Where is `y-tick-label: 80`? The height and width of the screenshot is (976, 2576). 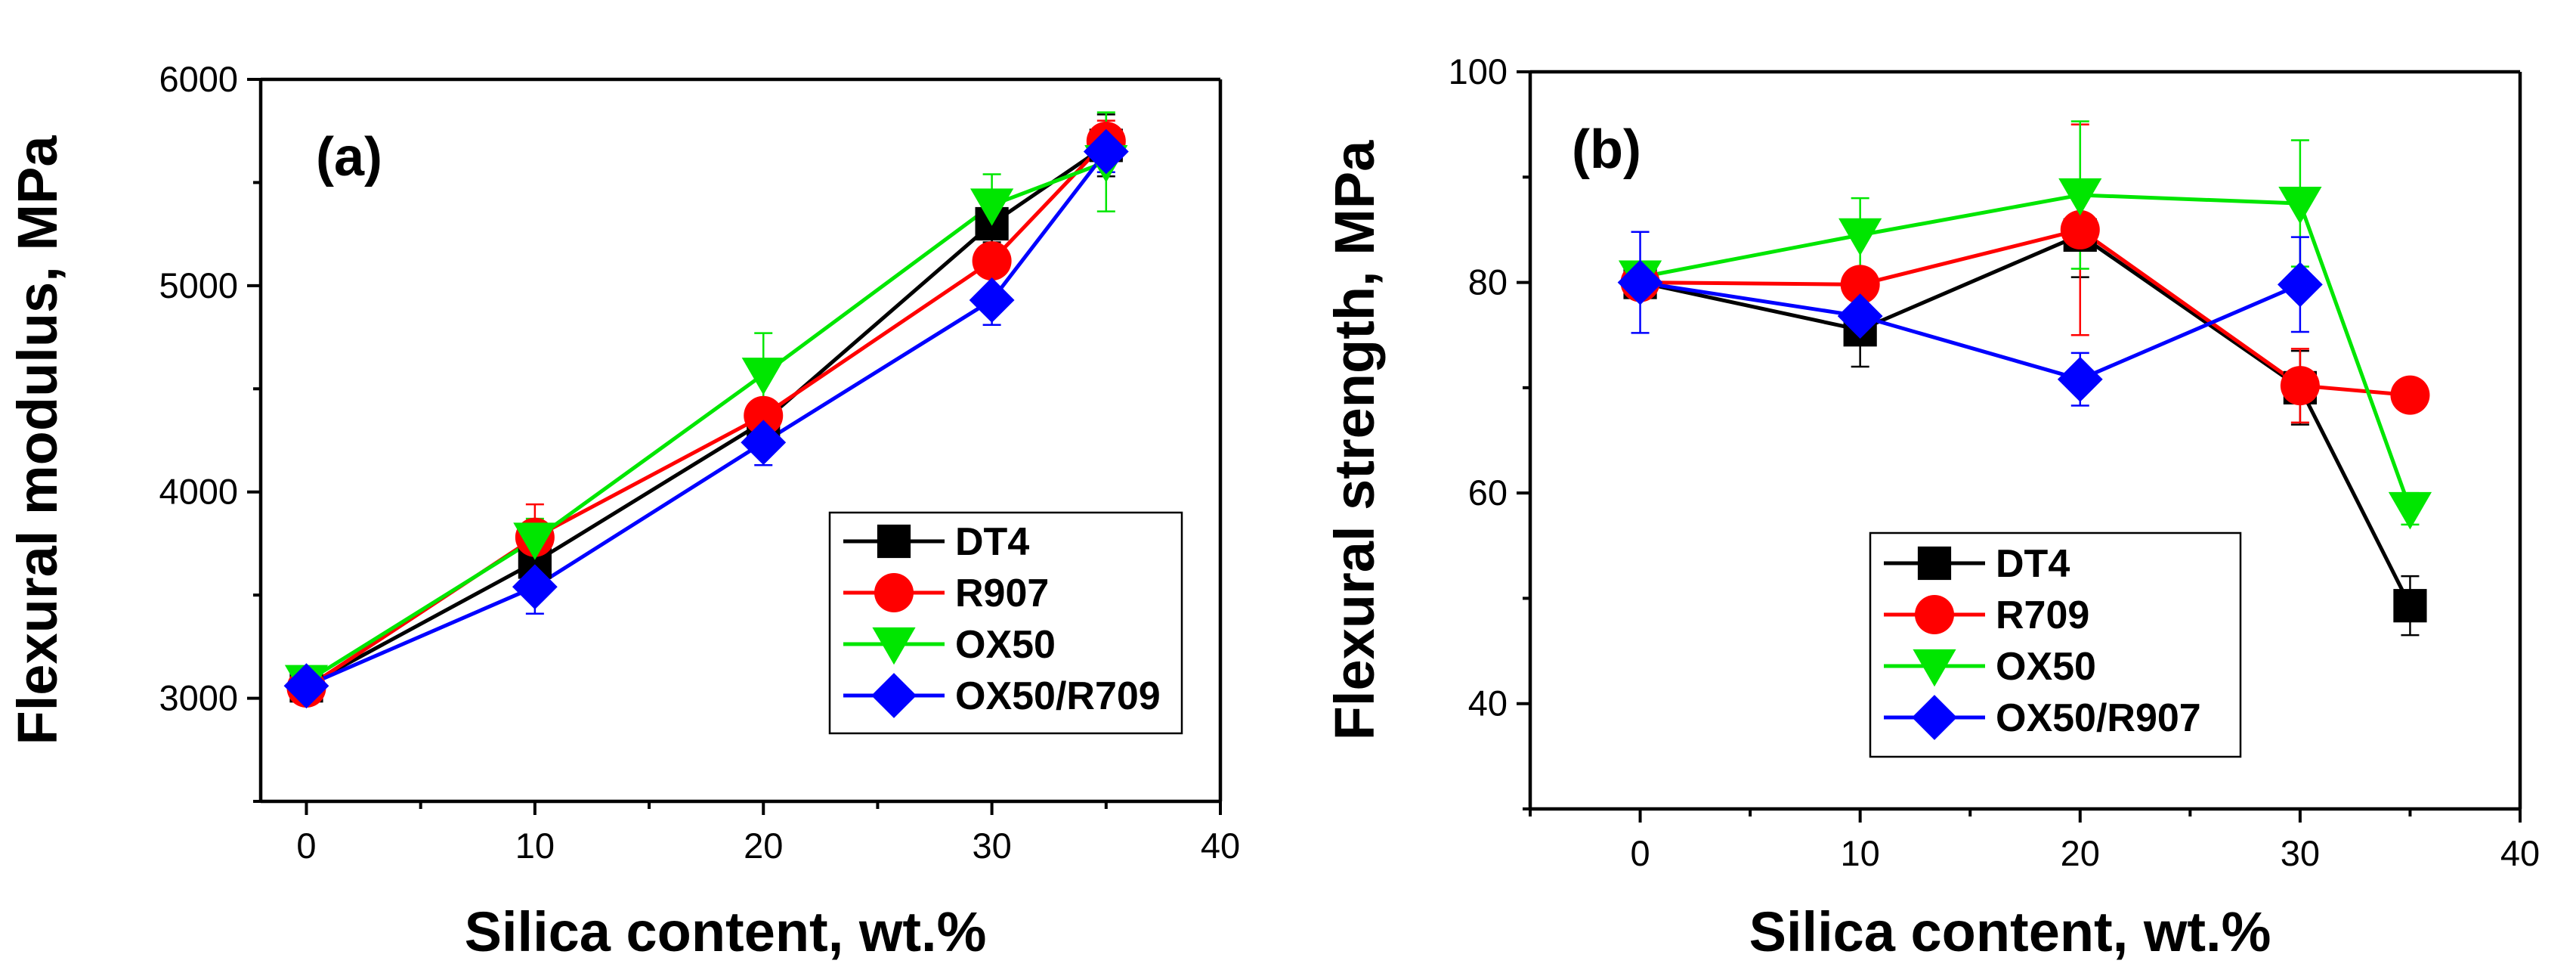
y-tick-label: 80 is located at coordinates (1488, 282).